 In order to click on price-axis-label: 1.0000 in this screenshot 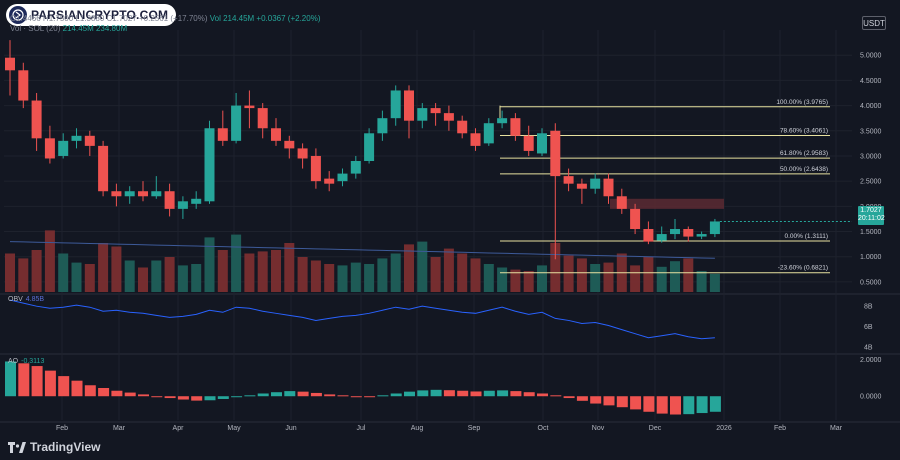, I will do `click(871, 257)`.